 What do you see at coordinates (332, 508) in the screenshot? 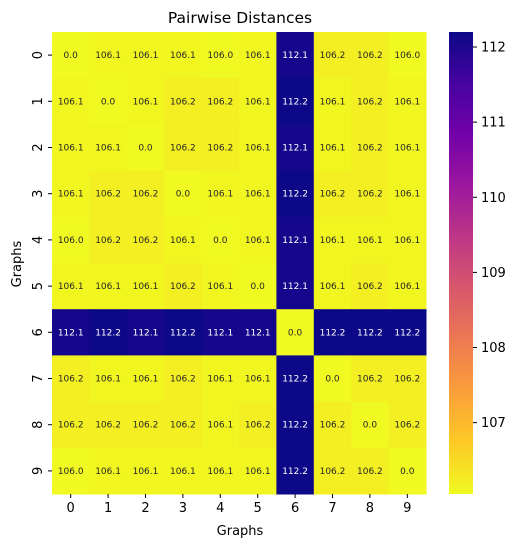
I see `x-tick-label: 7` at bounding box center [332, 508].